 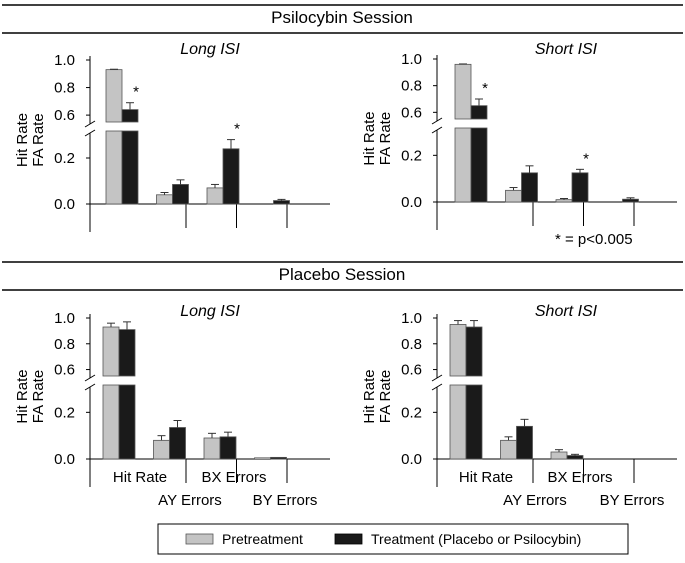 I want to click on x-labels-right: Hit Rate AY Errors BX Errors BY Errors, so click(x=561, y=489).